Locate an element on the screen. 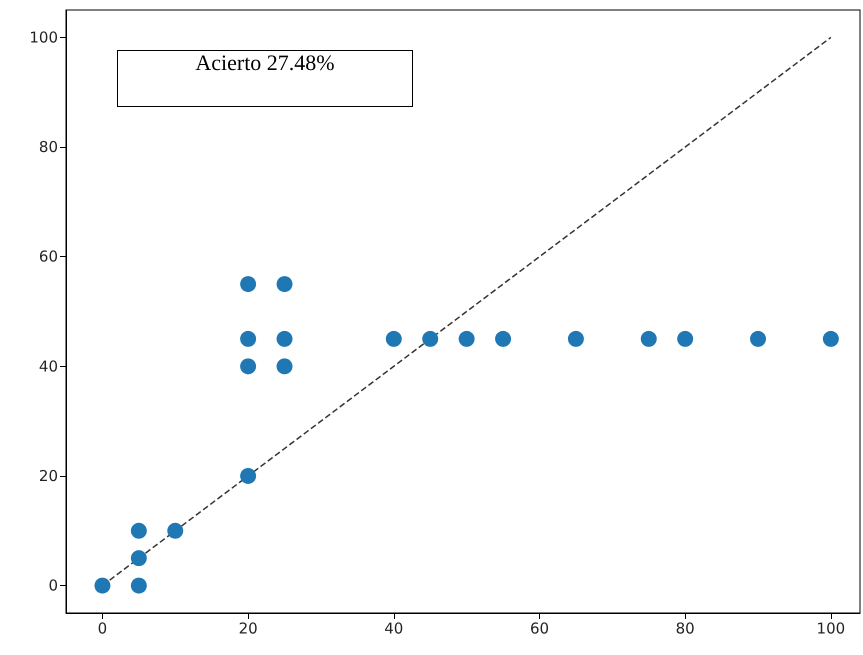 The width and height of the screenshot is (863, 655). y-tick-label: 80 is located at coordinates (48, 147).